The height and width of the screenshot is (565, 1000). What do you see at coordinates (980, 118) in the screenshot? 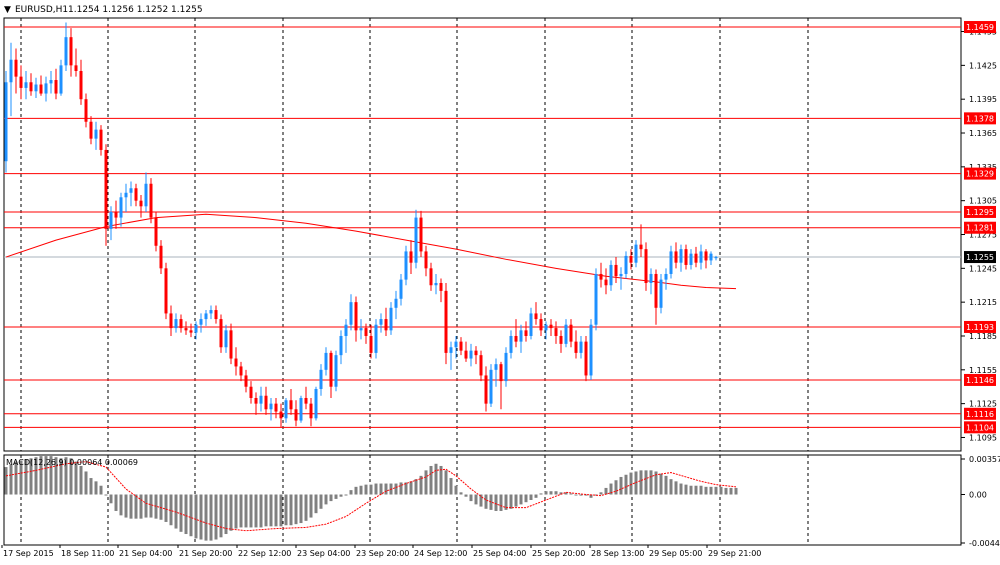
I see `level-tag-label: 1.1378` at bounding box center [980, 118].